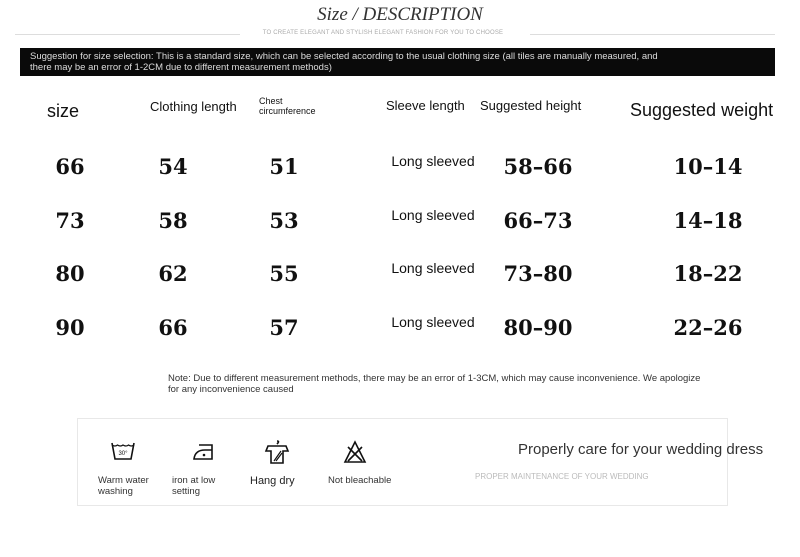 This screenshot has height=557, width=800. I want to click on care-label-hang-dry: Hang dry, so click(272, 481).